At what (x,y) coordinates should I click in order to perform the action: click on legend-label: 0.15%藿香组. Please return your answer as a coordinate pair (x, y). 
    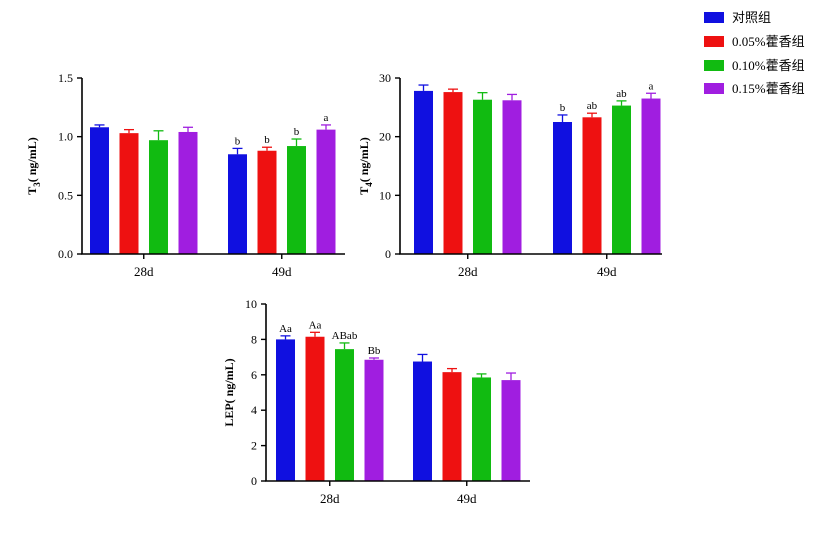
    Looking at the image, I should click on (768, 88).